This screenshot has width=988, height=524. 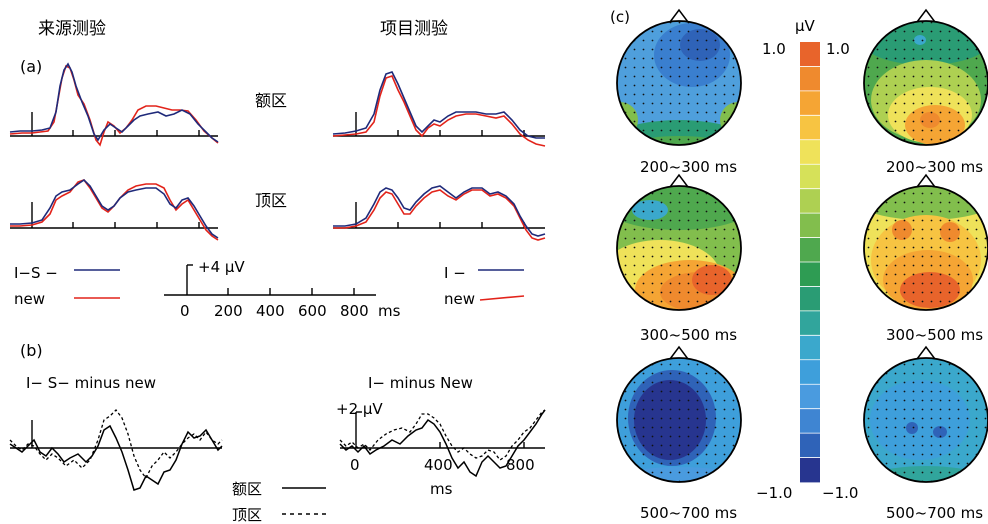 I want to click on scale-tick-0: 0, so click(x=185, y=311).